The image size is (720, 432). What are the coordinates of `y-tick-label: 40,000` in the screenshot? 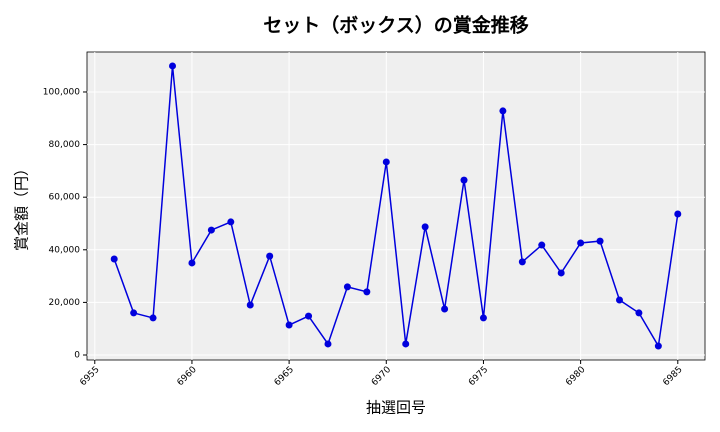 It's located at (65, 250).